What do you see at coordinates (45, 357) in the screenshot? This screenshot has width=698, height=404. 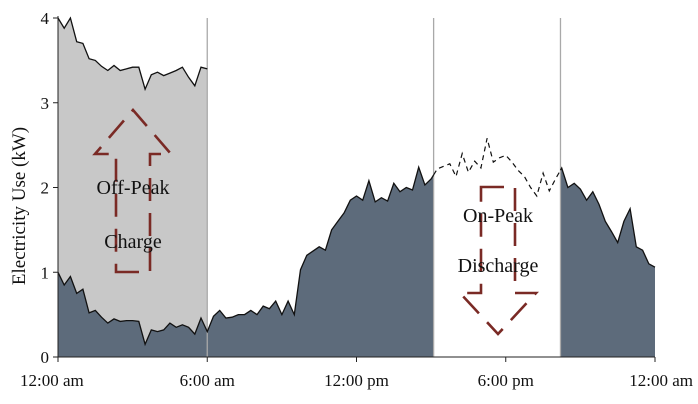 I see `y-tick-label: 0` at bounding box center [45, 357].